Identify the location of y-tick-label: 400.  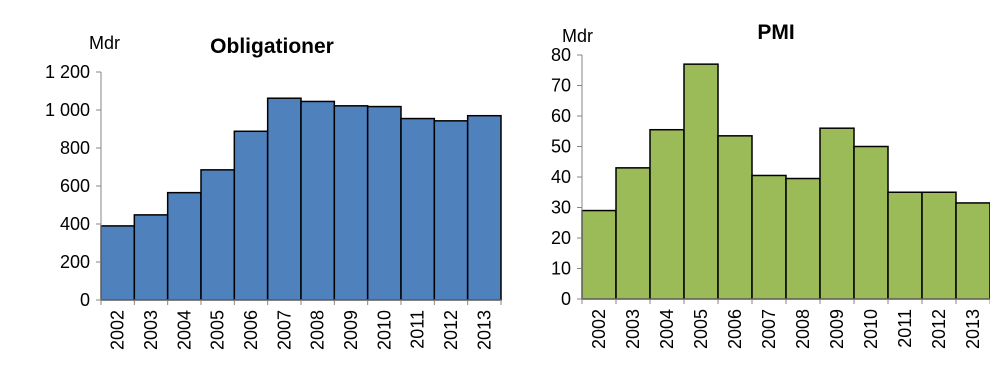
(75, 224).